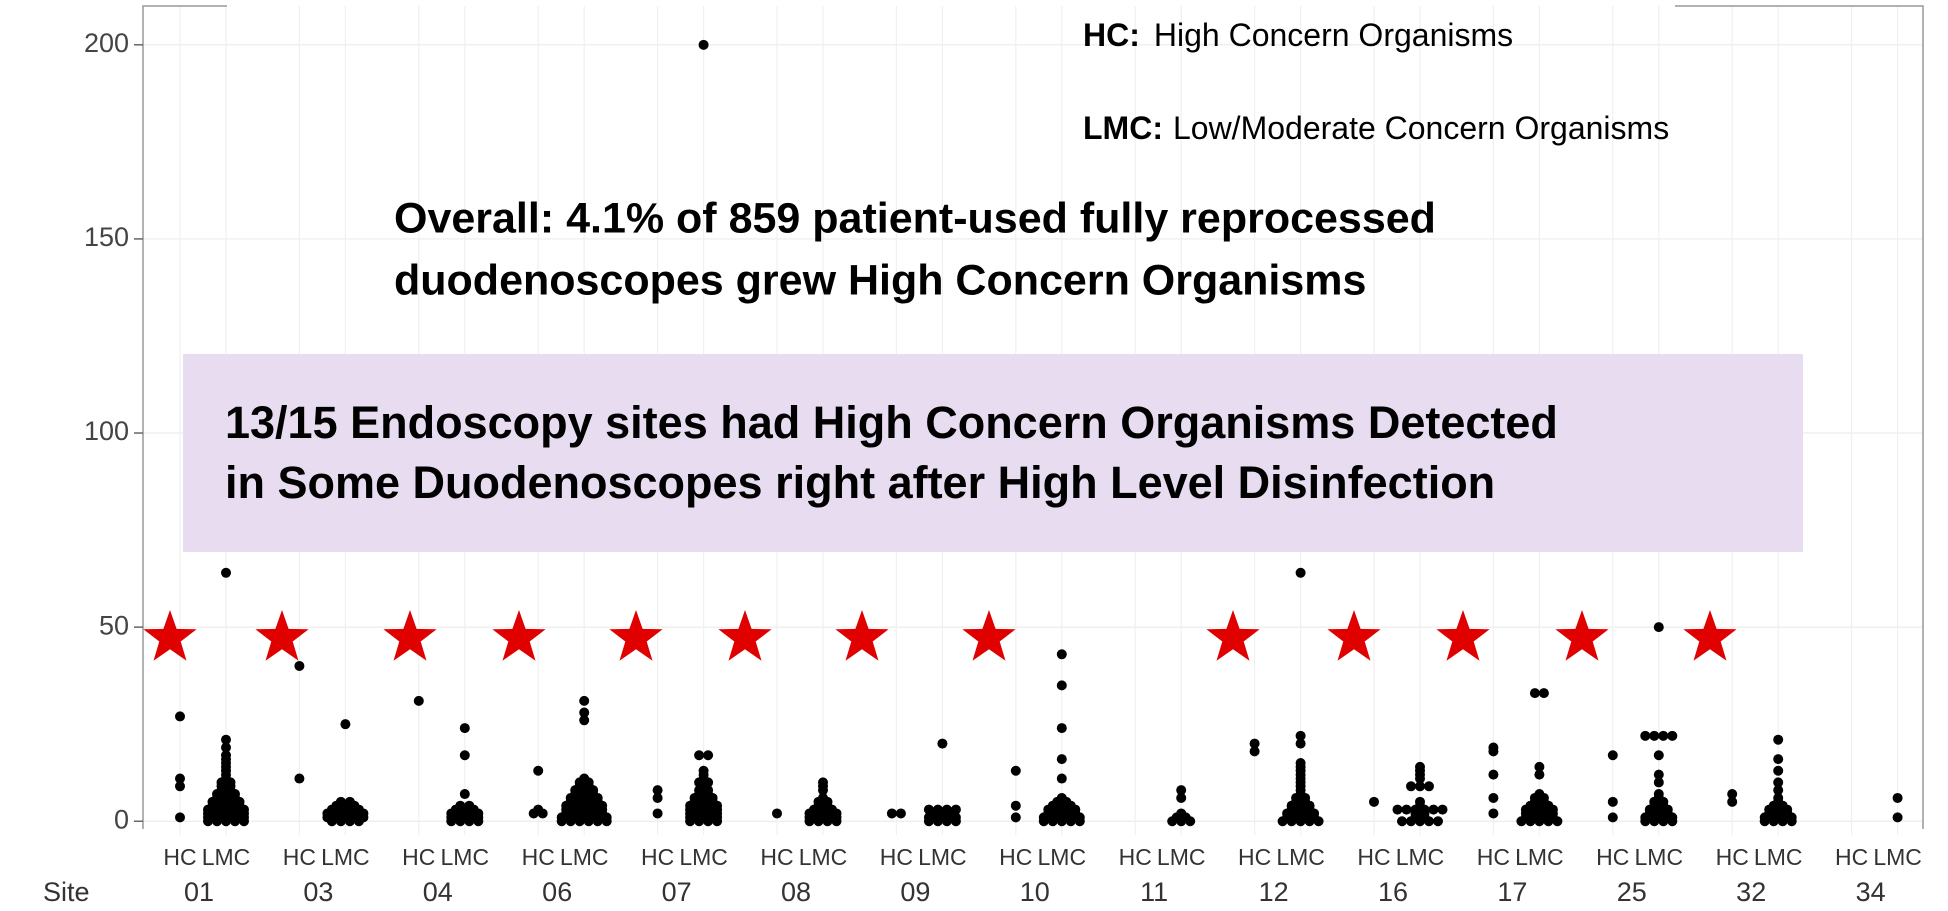  What do you see at coordinates (1871, 892) in the screenshot?
I see `site-label: 34` at bounding box center [1871, 892].